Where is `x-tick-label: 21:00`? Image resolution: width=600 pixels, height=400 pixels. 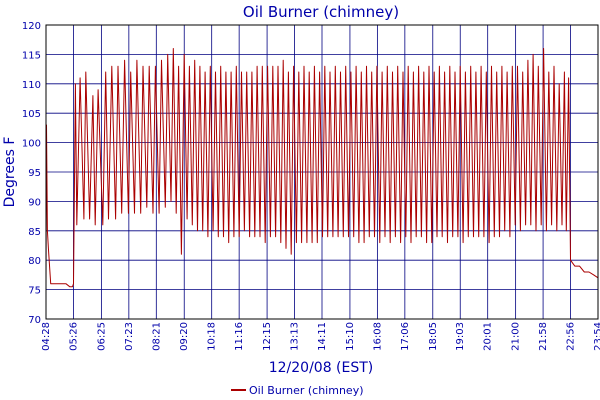 x-tick-label: 21:00 is located at coordinates (516, 336).